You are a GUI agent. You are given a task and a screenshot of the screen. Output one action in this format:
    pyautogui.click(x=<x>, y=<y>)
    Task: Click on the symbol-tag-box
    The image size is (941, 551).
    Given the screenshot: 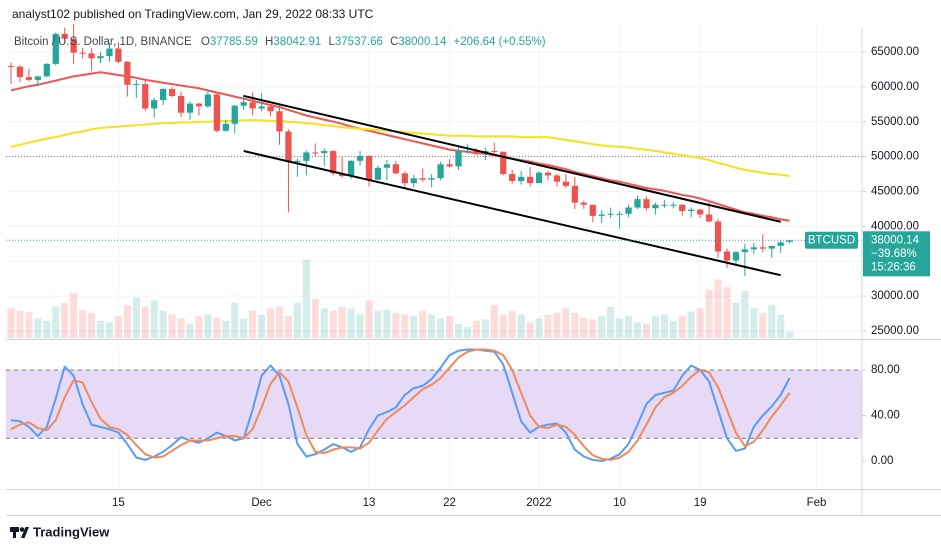 What is the action you would take?
    pyautogui.click(x=831, y=240)
    